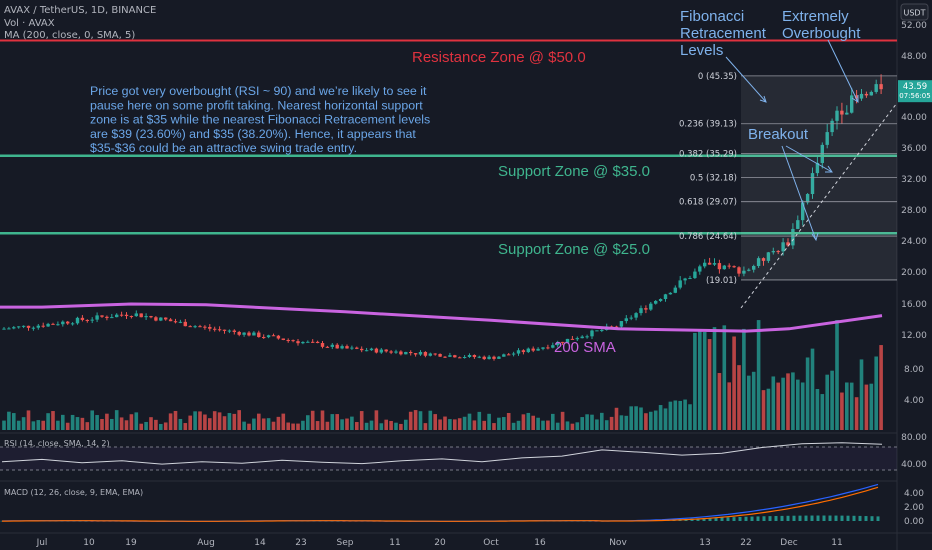 This screenshot has width=932, height=550. I want to click on rsi-tick: 80.00, so click(914, 438).